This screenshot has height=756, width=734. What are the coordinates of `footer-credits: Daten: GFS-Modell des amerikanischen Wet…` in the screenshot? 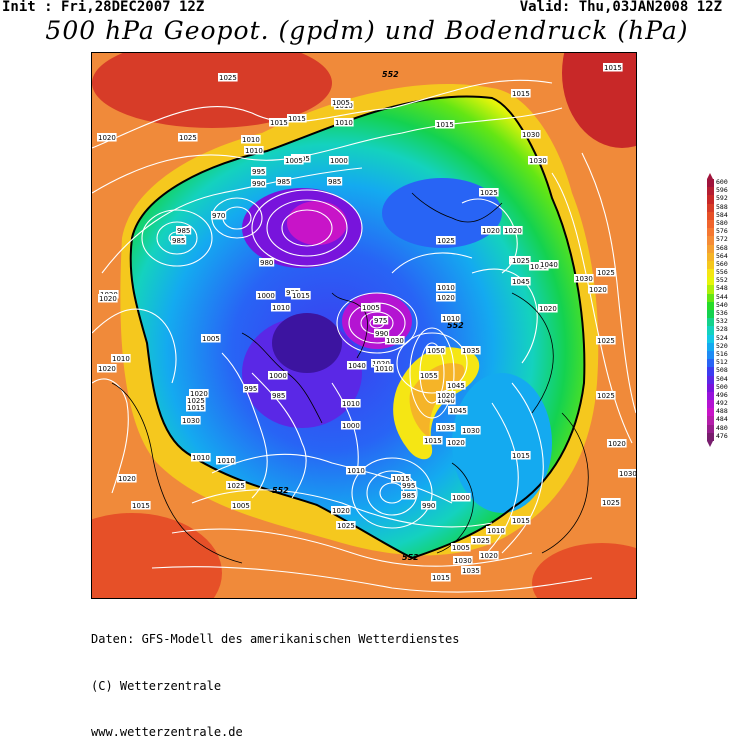 It's located at (275, 678).